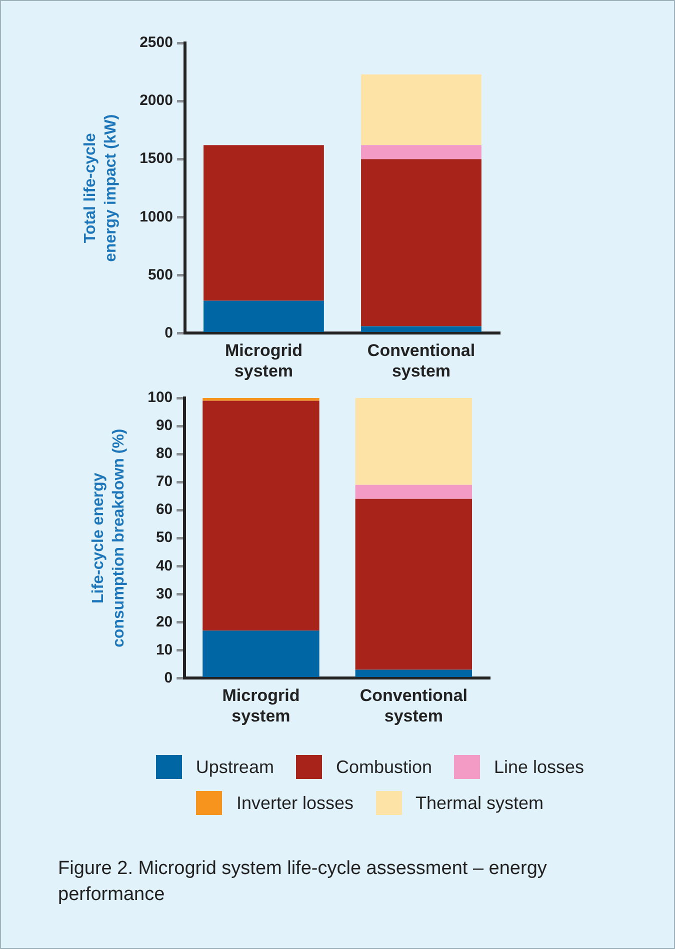  What do you see at coordinates (164, 621) in the screenshot?
I see `y-tick-label: 20` at bounding box center [164, 621].